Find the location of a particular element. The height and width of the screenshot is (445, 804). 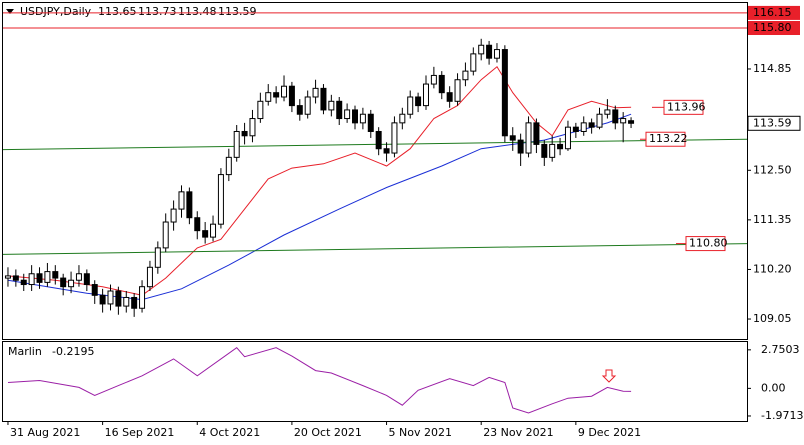

x-tick-label: 5 Nov 2021 is located at coordinates (420, 432).